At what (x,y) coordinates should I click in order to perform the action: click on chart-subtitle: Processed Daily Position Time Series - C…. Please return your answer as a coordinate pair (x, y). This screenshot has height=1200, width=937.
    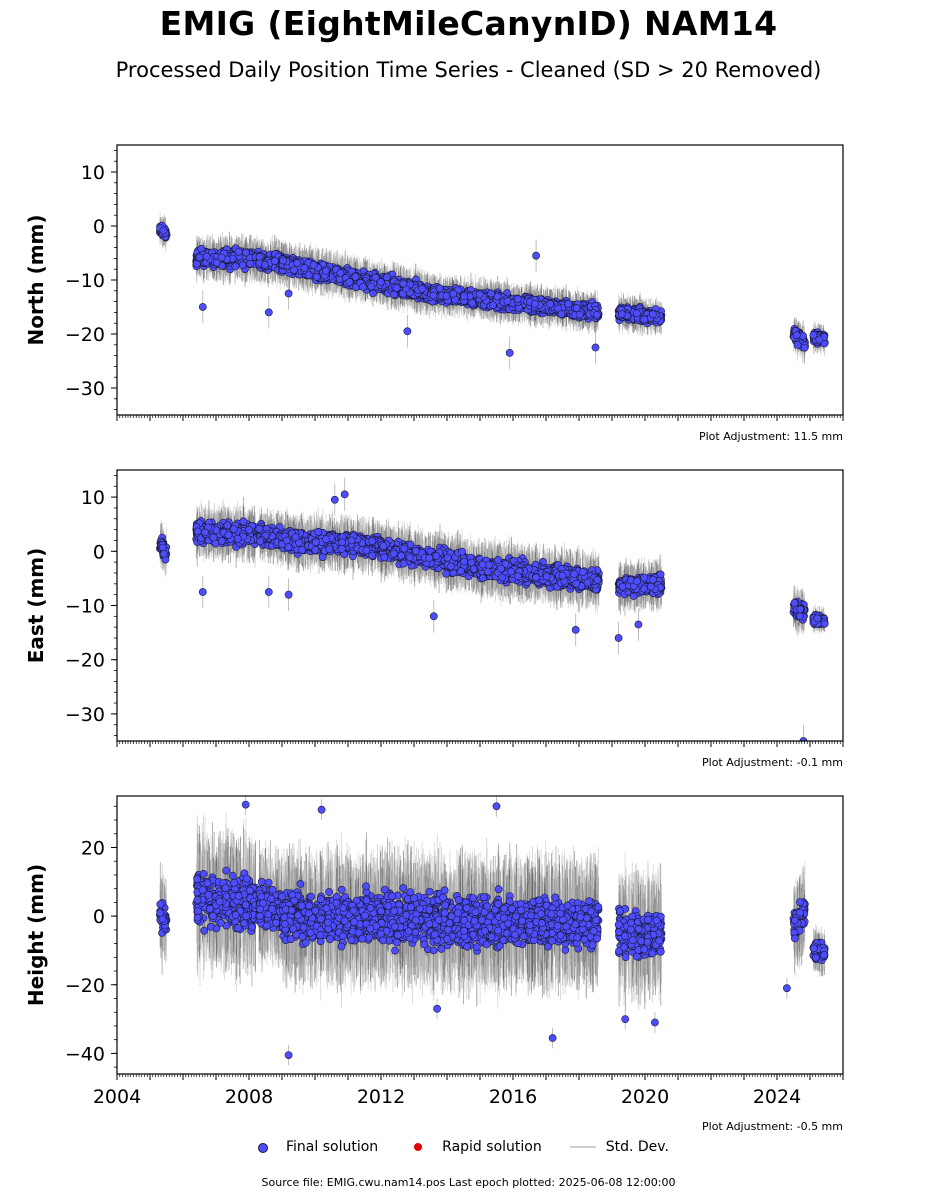
    Looking at the image, I should click on (468, 70).